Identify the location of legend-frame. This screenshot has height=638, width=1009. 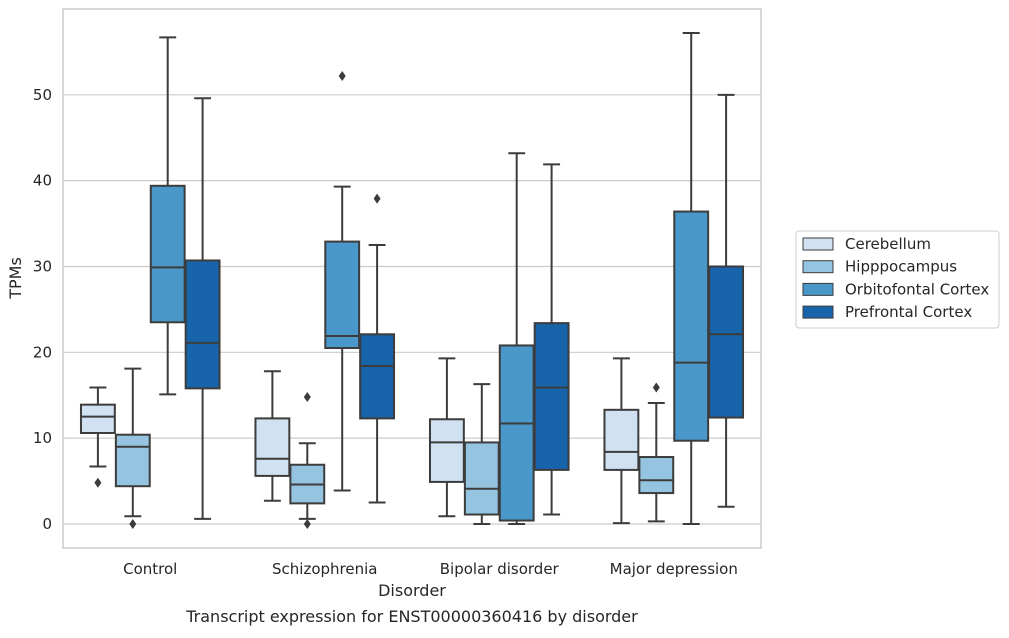
(897, 279).